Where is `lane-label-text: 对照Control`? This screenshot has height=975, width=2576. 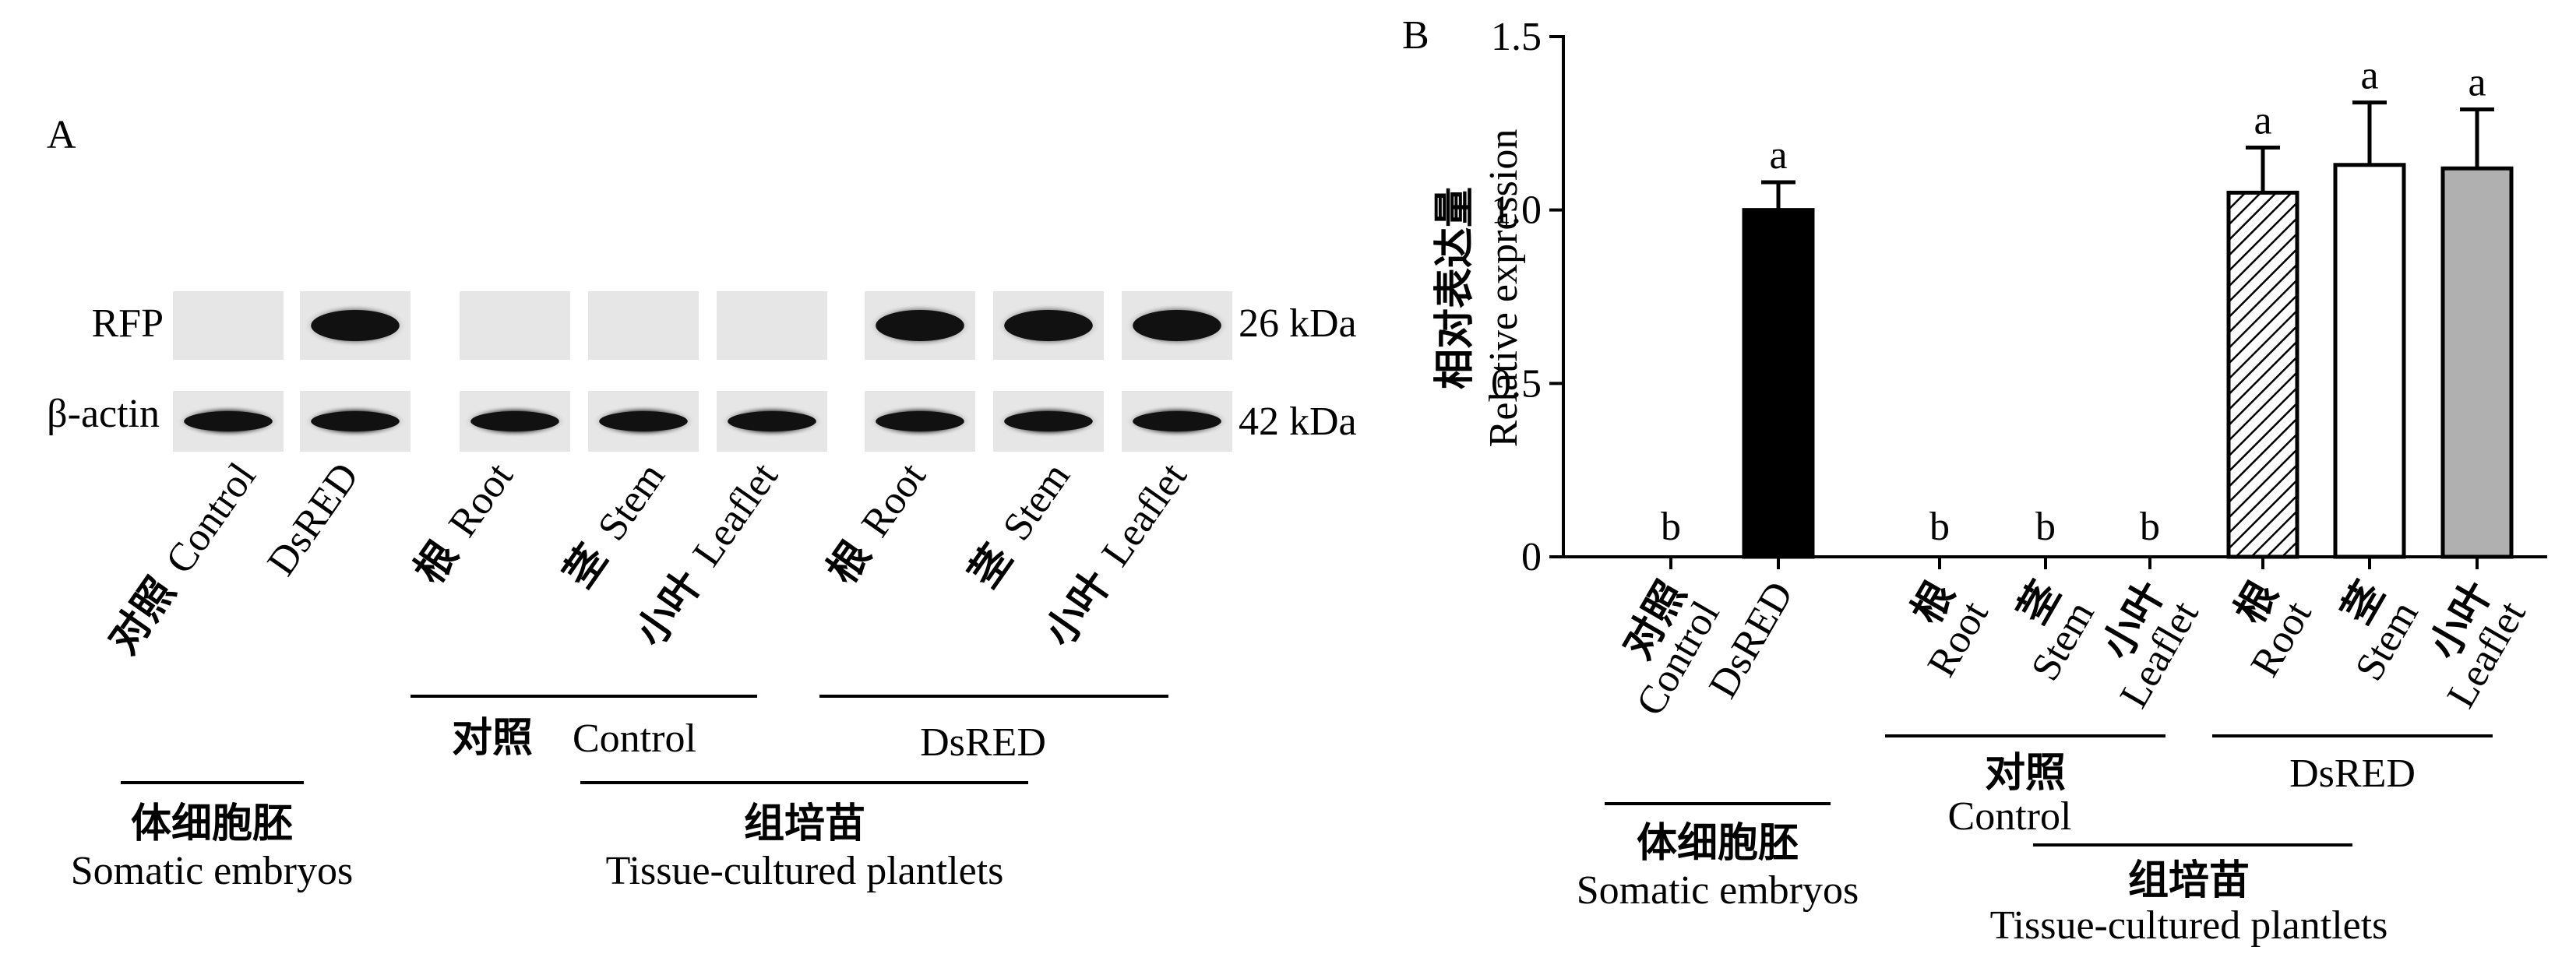
lane-label-text: 对照Control is located at coordinates (182, 559).